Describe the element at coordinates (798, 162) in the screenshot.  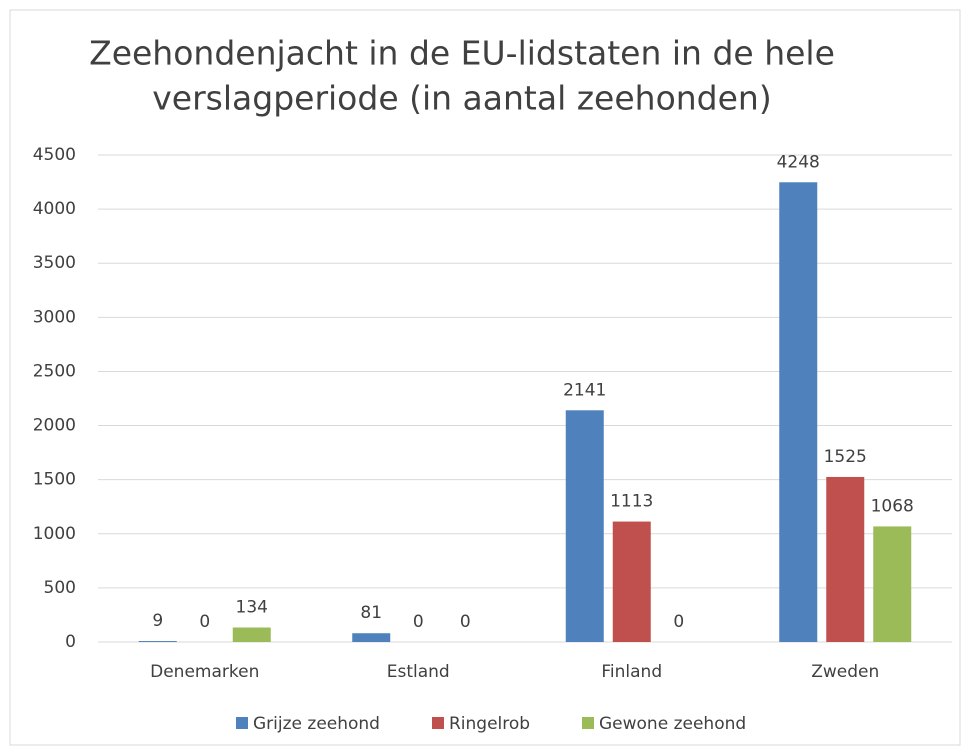
I see `data-label: 4248` at that location.